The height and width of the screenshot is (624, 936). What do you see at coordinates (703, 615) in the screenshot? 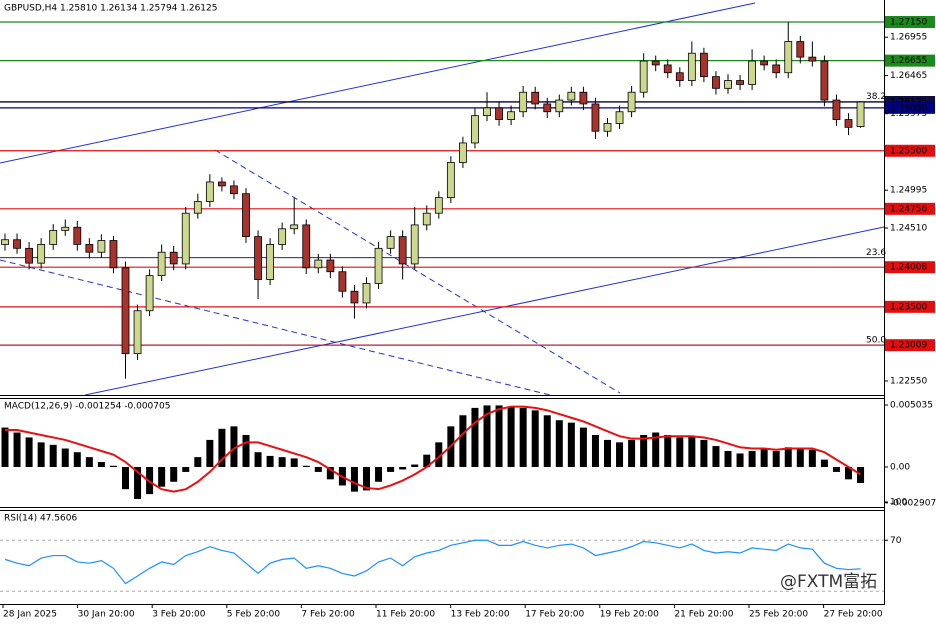
I see `x-tick-label: 21 Feb 20:00` at bounding box center [703, 615].